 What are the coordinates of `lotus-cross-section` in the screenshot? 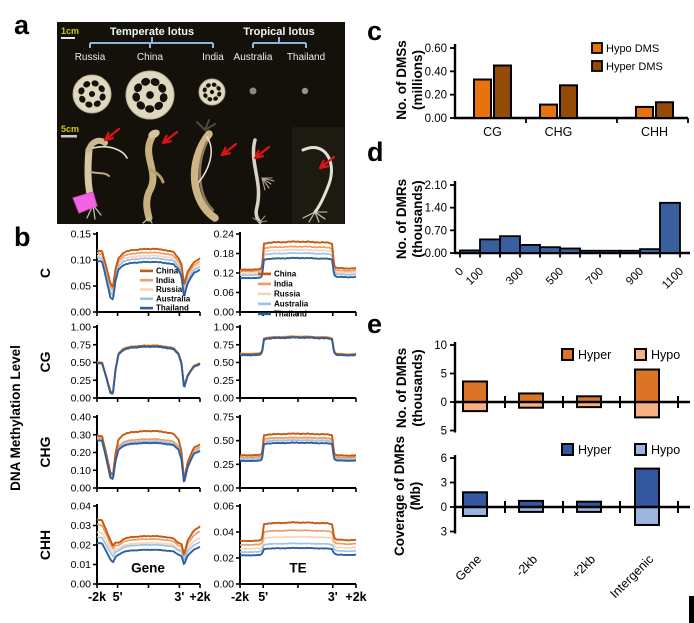 It's located at (212, 92).